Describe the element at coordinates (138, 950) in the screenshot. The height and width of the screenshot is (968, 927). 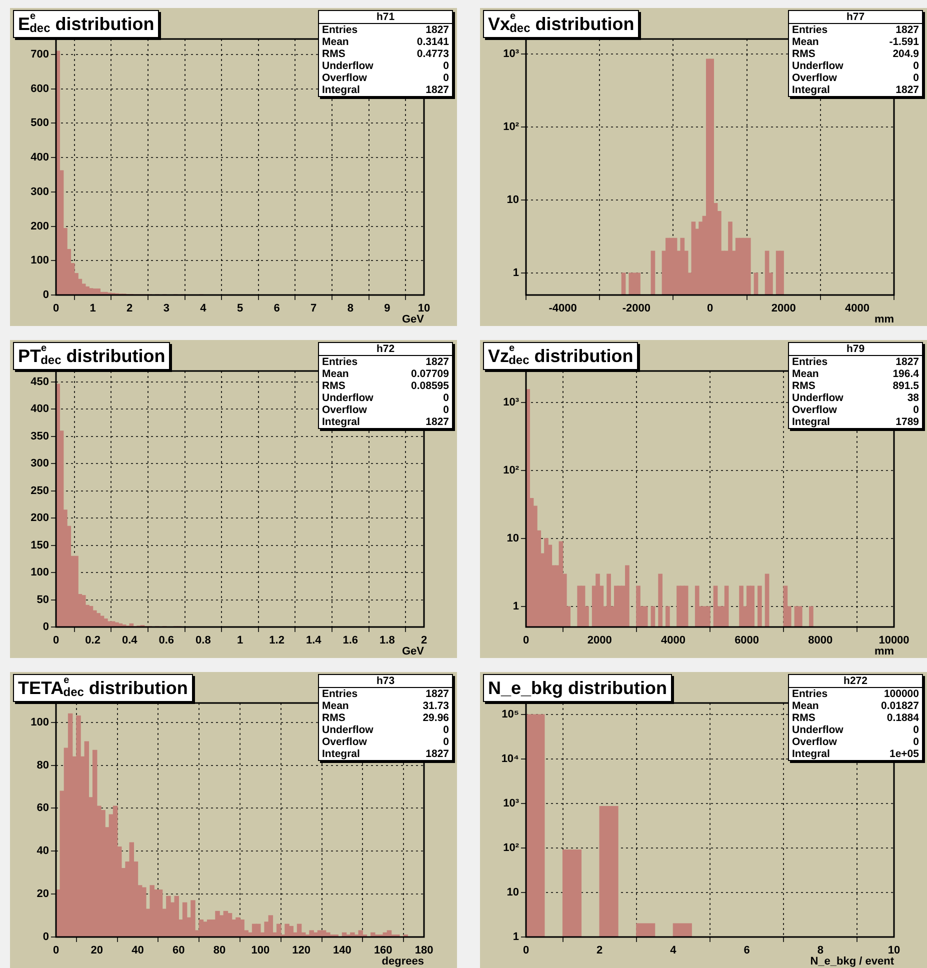
I see `x-tick-label: 40` at that location.